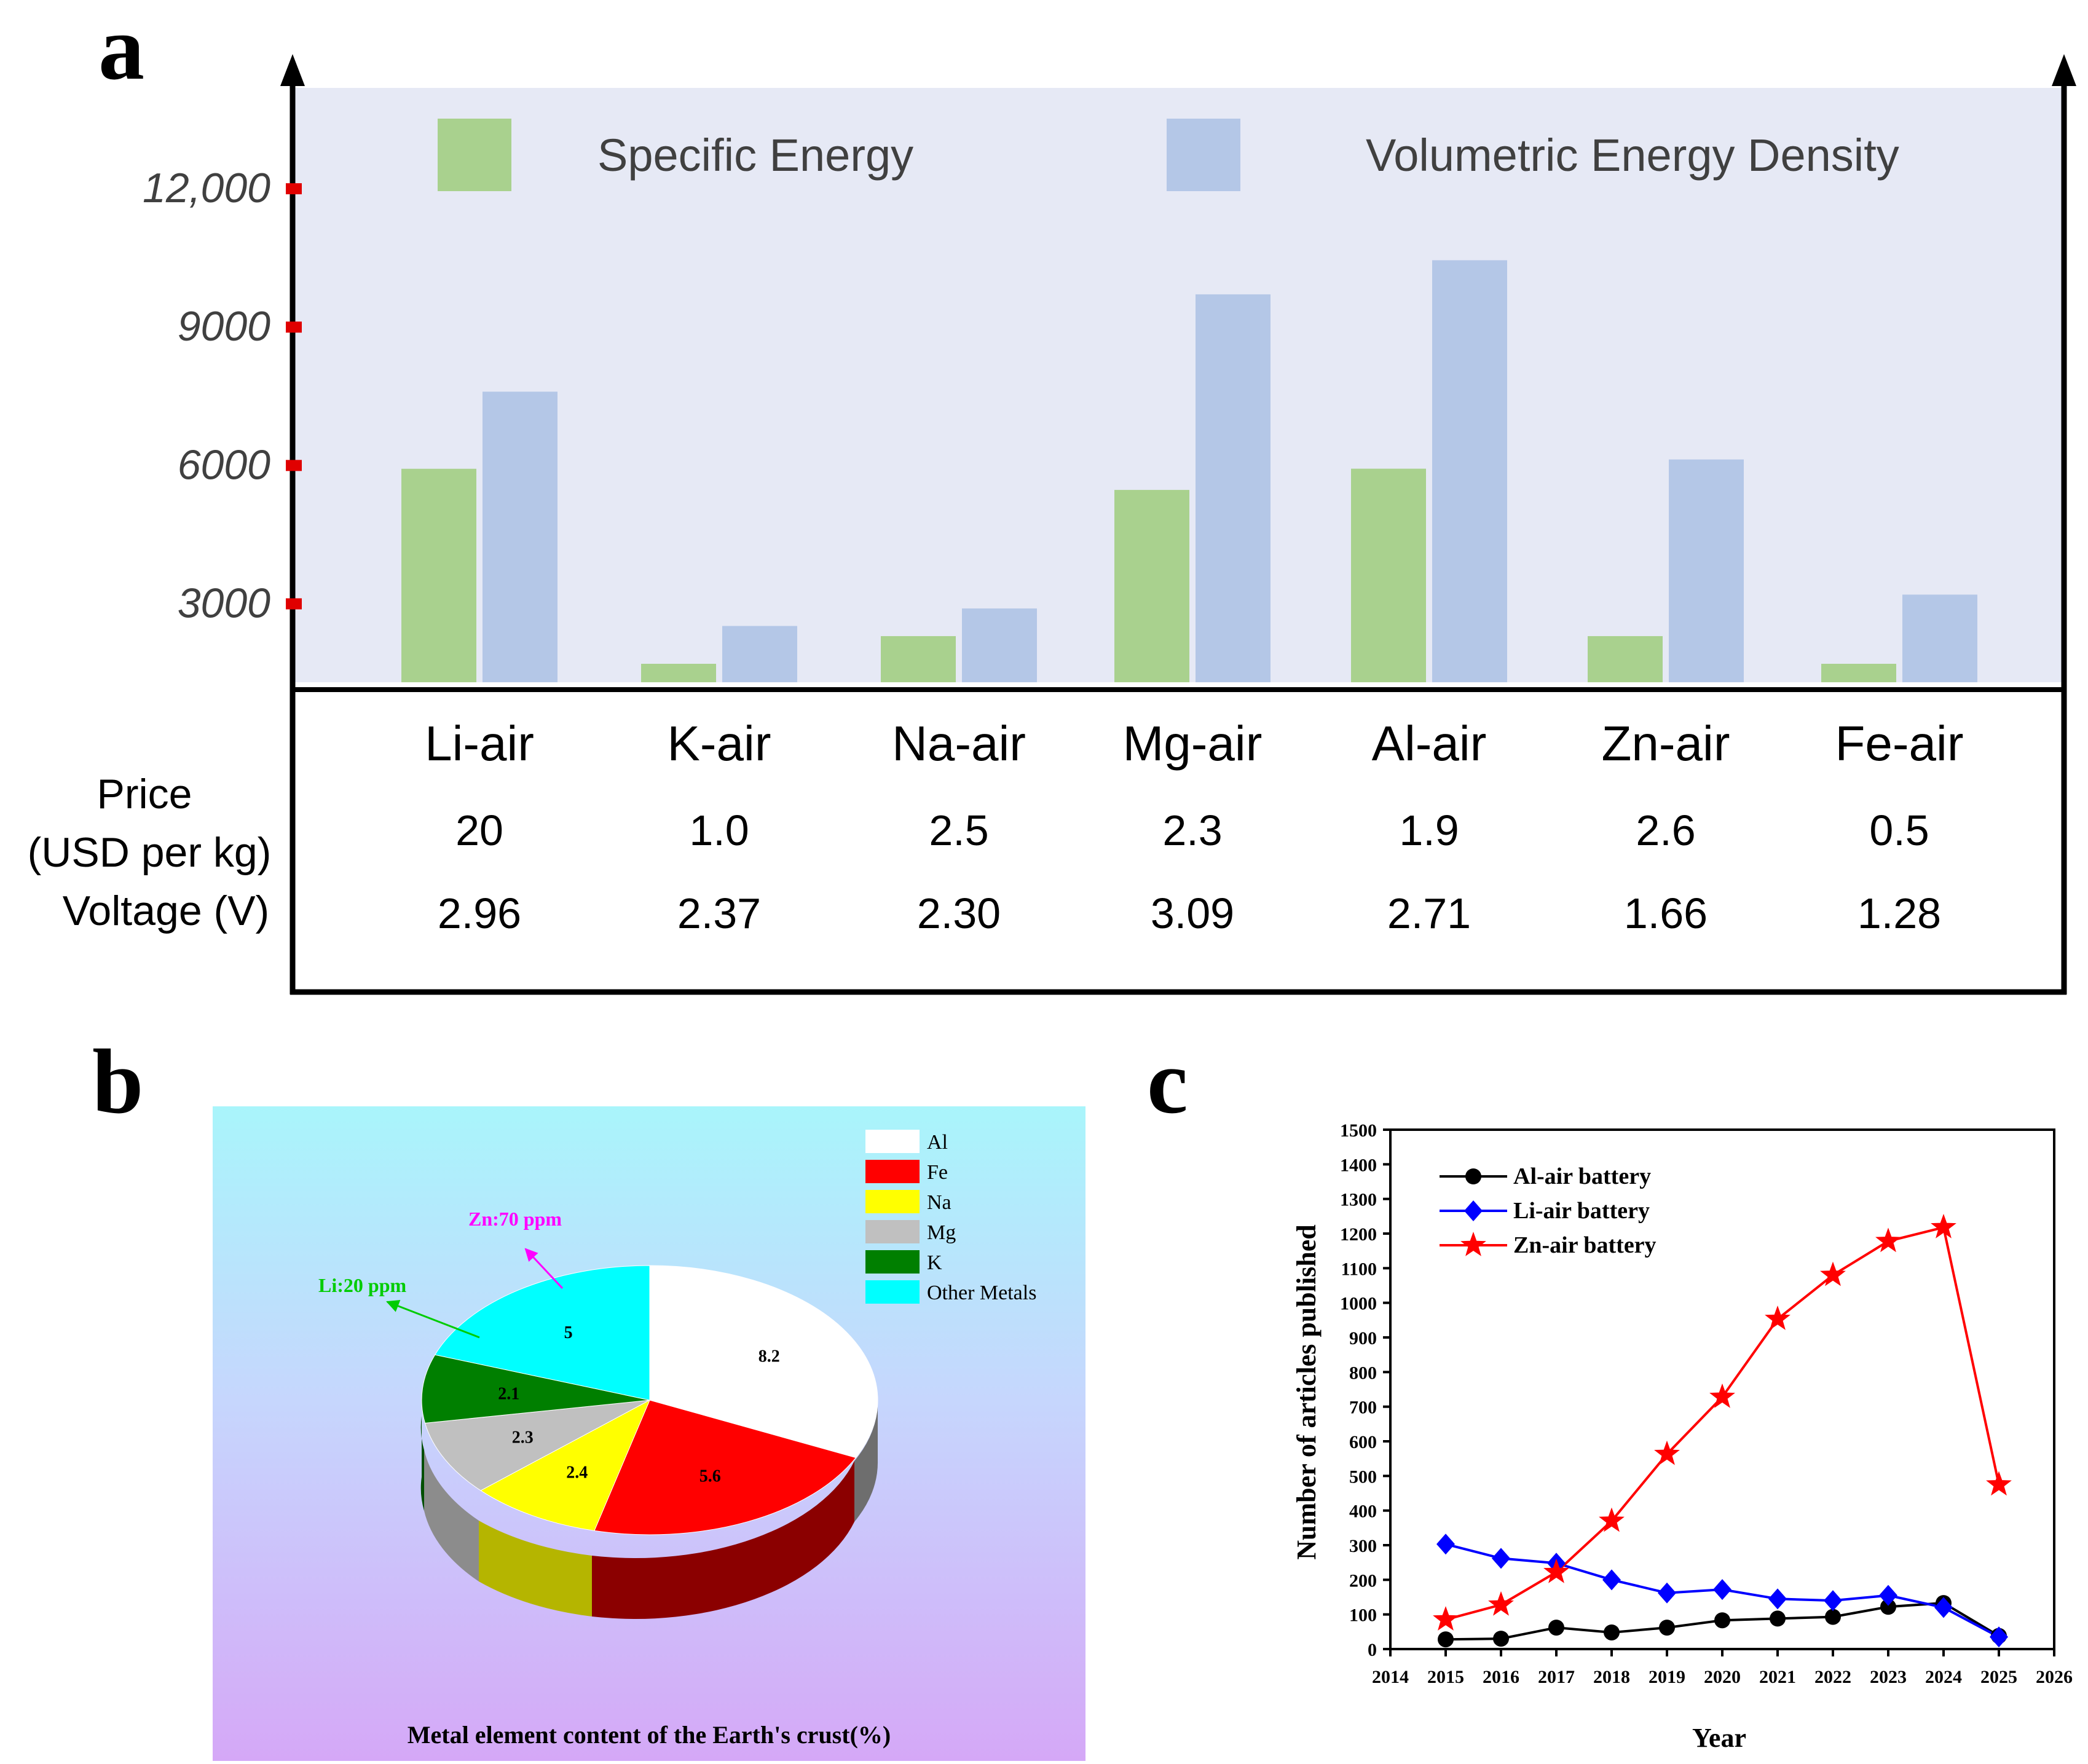 Image resolution: width=2088 pixels, height=1764 pixels. I want to click on x-tick-label-2019: 2019, so click(1667, 1677).